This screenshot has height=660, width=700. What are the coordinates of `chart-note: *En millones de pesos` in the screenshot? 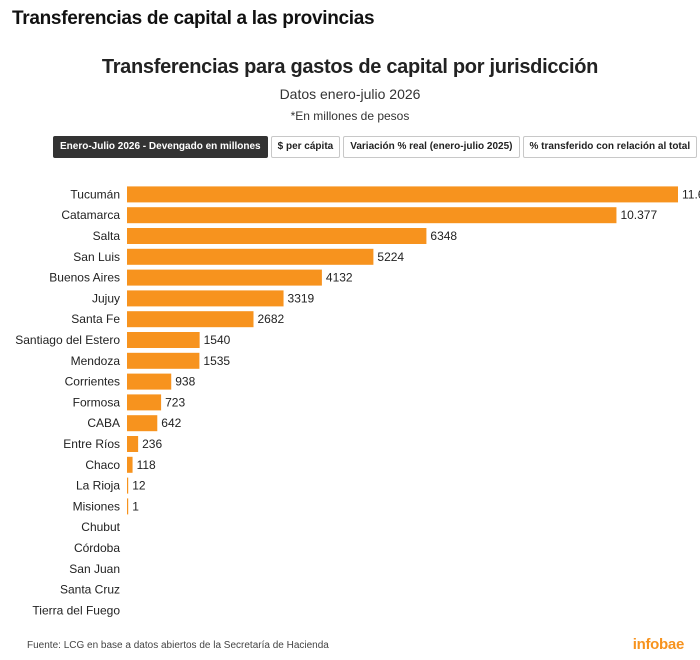 It's located at (350, 116).